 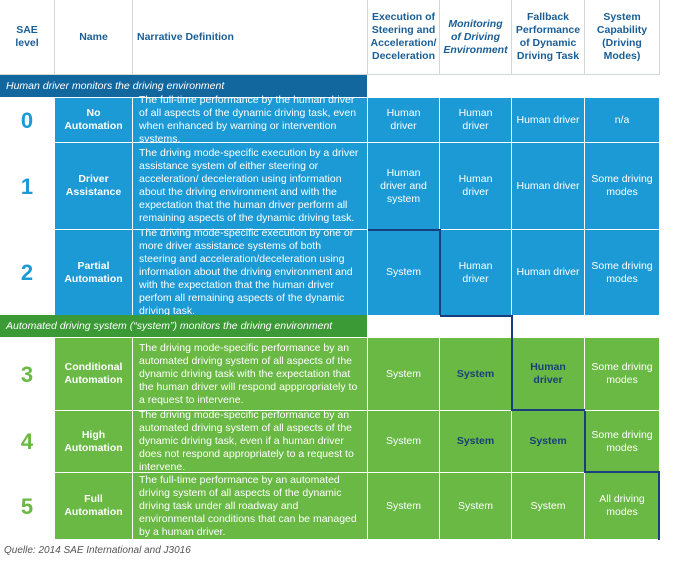 I want to click on header-cell: System Capability (Driving Modes), so click(x=622, y=37).